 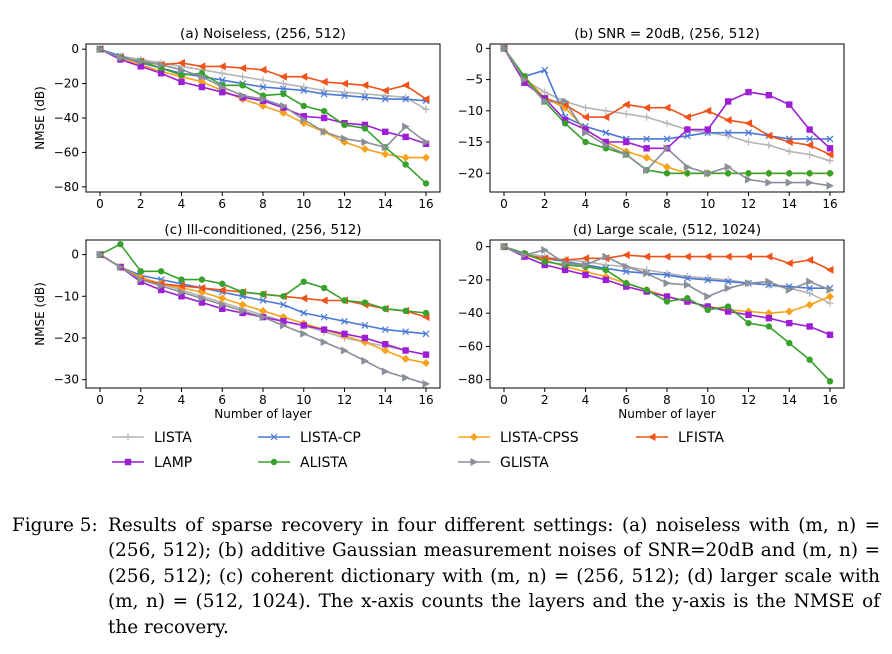 I want to click on series-line-alista, so click(x=666, y=111).